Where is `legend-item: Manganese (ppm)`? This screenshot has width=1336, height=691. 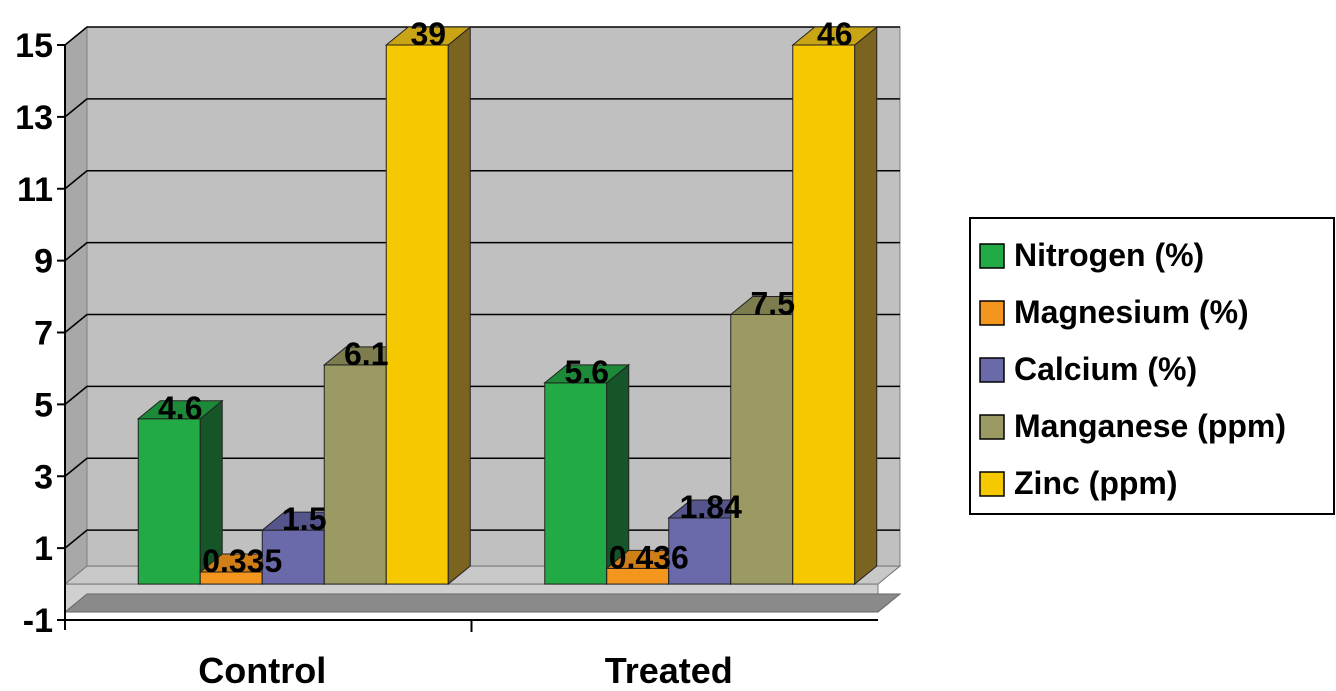
legend-item: Manganese (ppm) is located at coordinates (1132, 426).